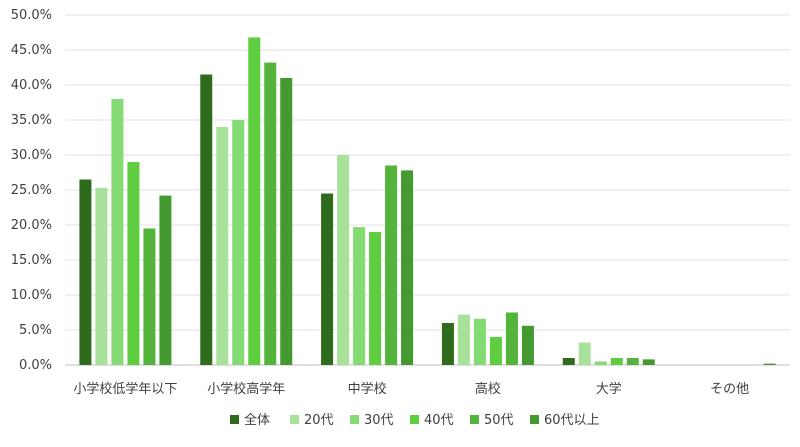 The width and height of the screenshot is (800, 447). I want to click on legend-label: 50代, so click(499, 420).